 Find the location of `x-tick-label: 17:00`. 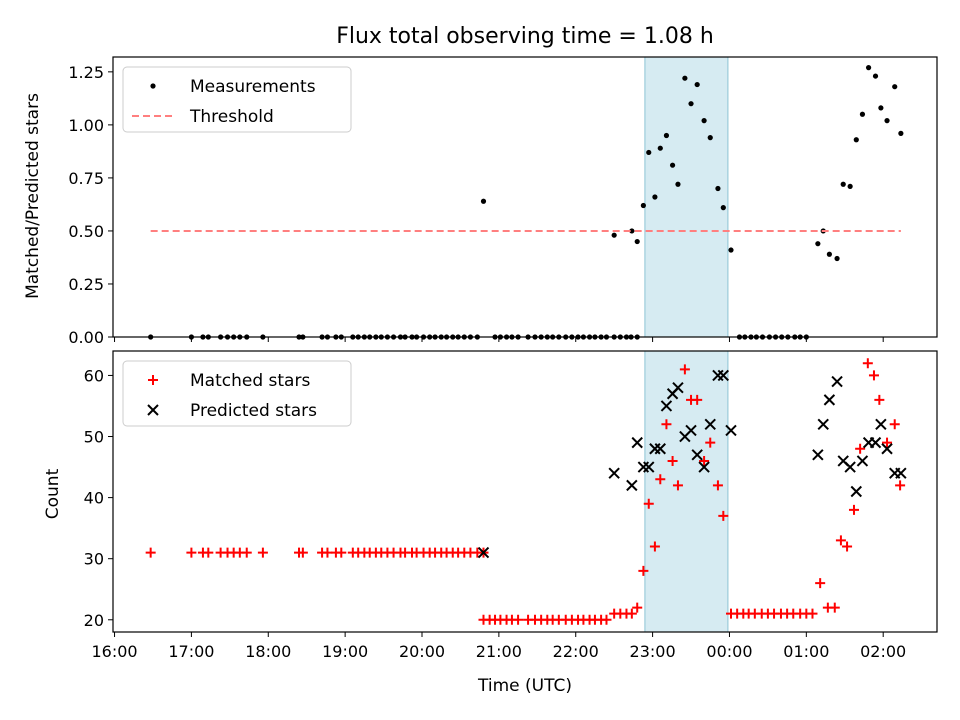

x-tick-label: 17:00 is located at coordinates (191, 651).